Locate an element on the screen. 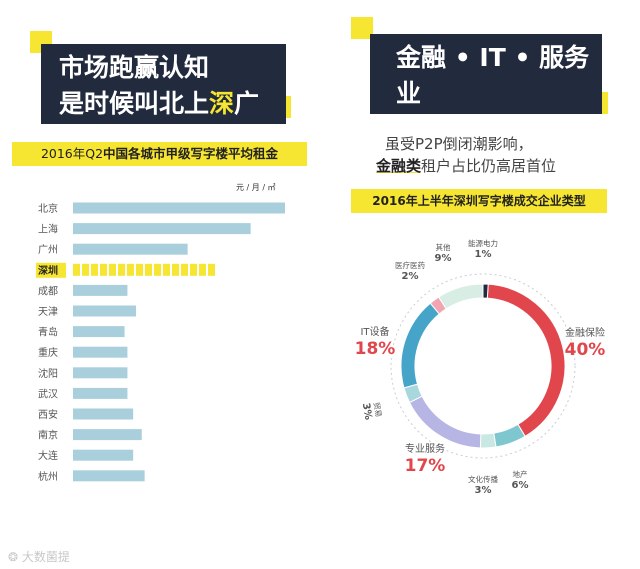  bar-label-3: 深圳 is located at coordinates (48, 270).